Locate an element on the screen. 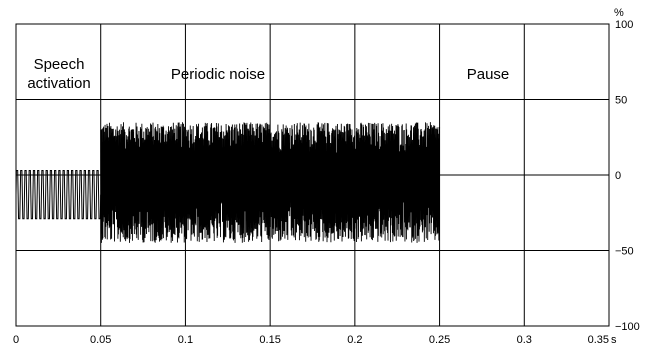 Image resolution: width=651 pixels, height=351 pixels. x-tick-label: 0.3 is located at coordinates (524, 340).